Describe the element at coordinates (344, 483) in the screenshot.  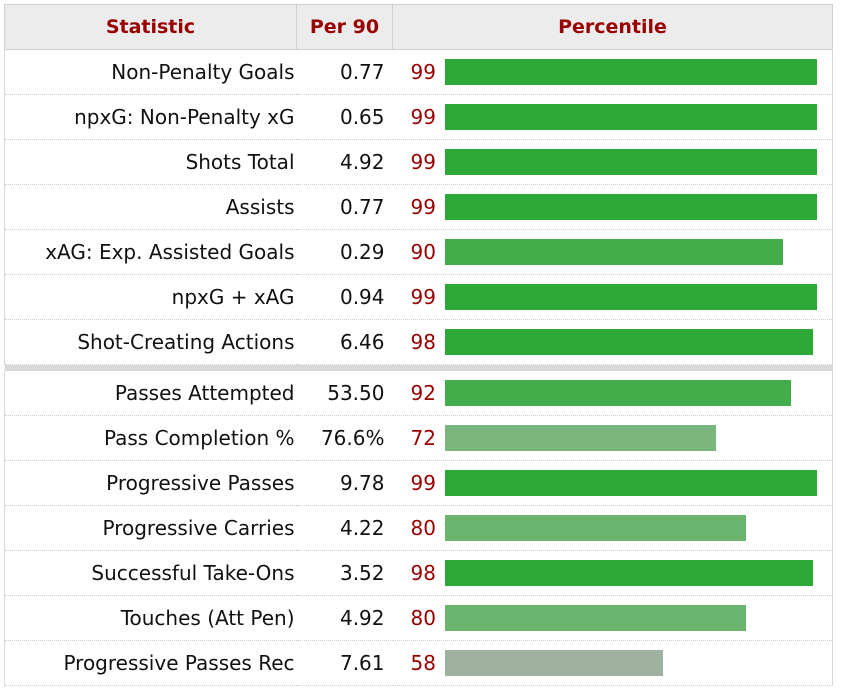
I see `per90-value: 9.78` at that location.